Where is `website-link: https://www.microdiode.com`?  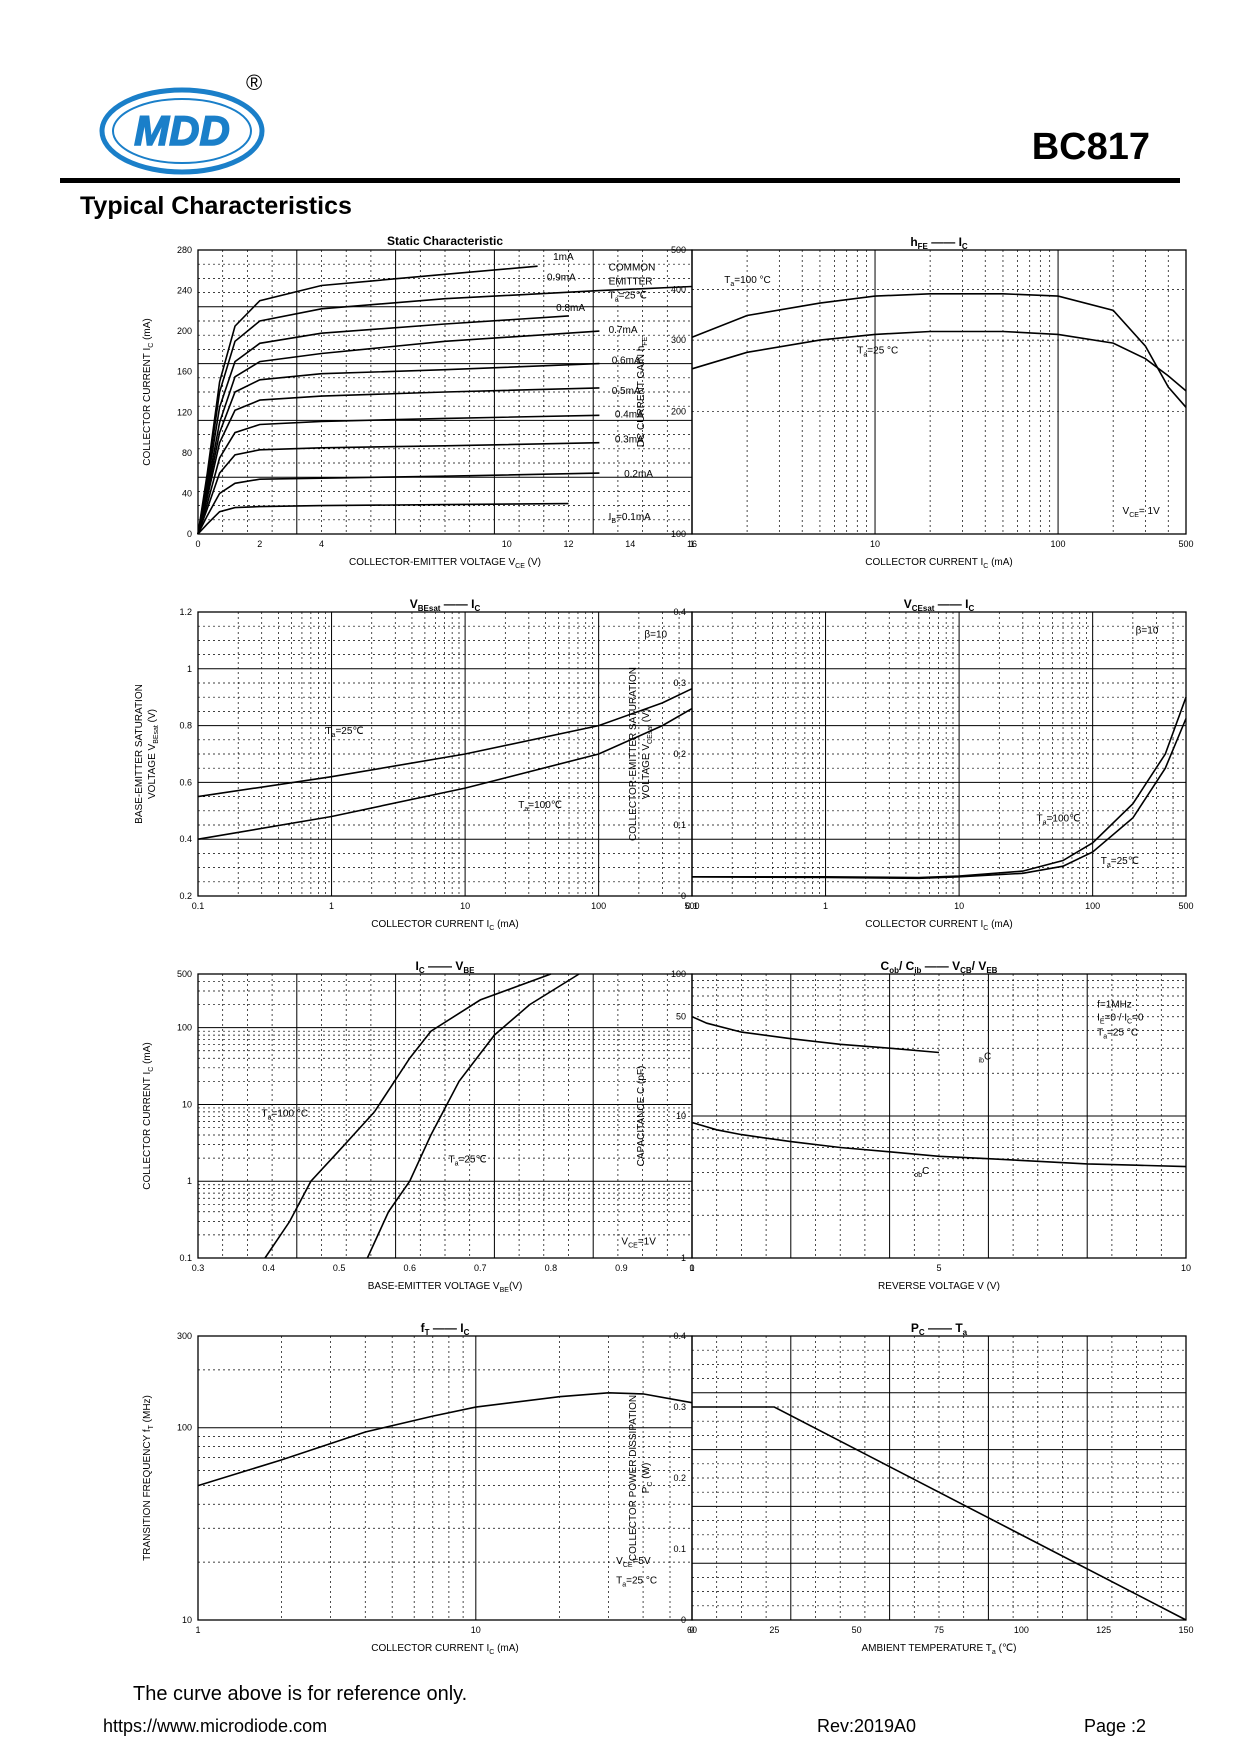 website-link: https://www.microdiode.com is located at coordinates (215, 1726).